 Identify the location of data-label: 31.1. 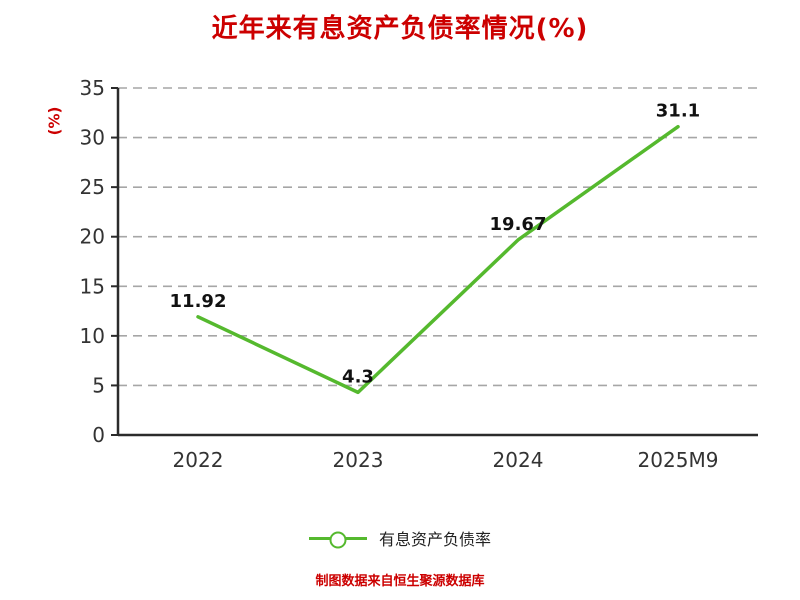
(678, 111).